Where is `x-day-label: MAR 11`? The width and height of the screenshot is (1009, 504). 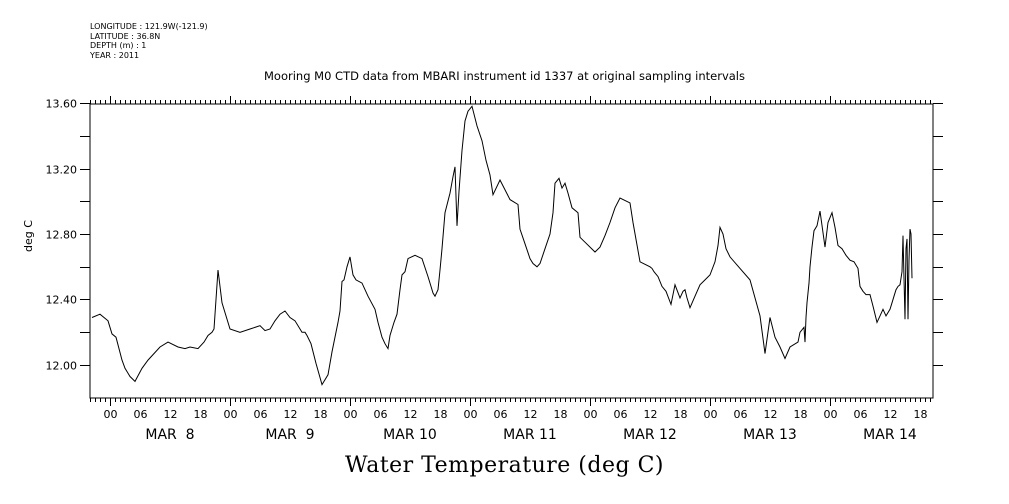
x-day-label: MAR 11 is located at coordinates (530, 435).